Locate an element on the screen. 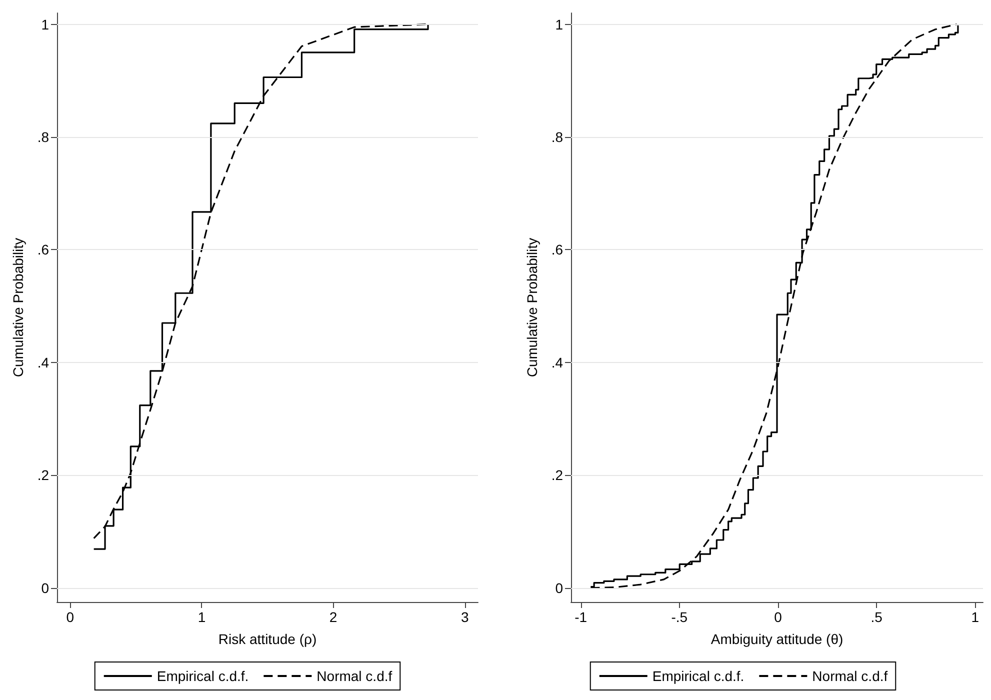 Image resolution: width=991 pixels, height=700 pixels. x-tick-label: -.5 is located at coordinates (679, 617).